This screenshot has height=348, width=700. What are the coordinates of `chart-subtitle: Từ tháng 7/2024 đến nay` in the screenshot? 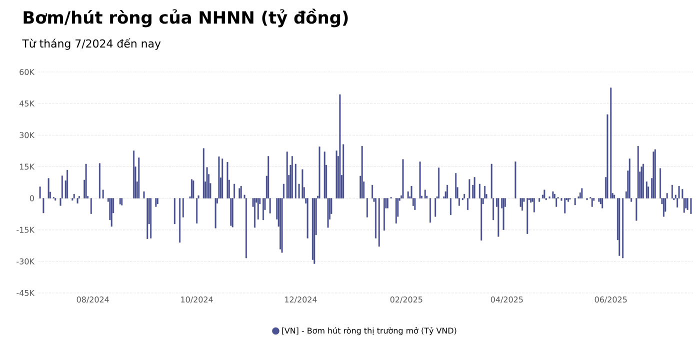 It's located at (91, 44).